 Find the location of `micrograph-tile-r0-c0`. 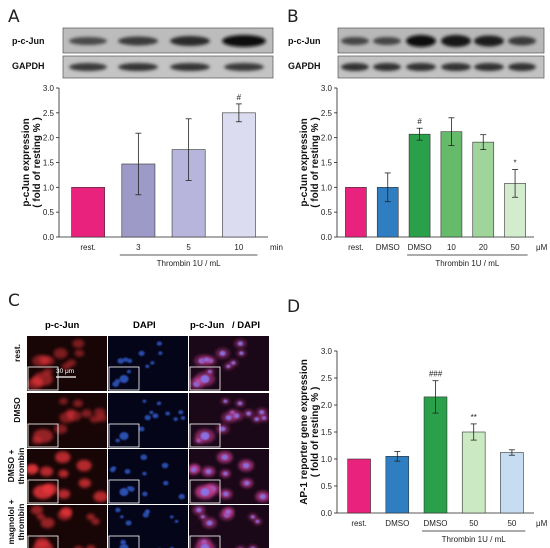

micrograph-tile-r0-c0 is located at coordinates (67, 363).